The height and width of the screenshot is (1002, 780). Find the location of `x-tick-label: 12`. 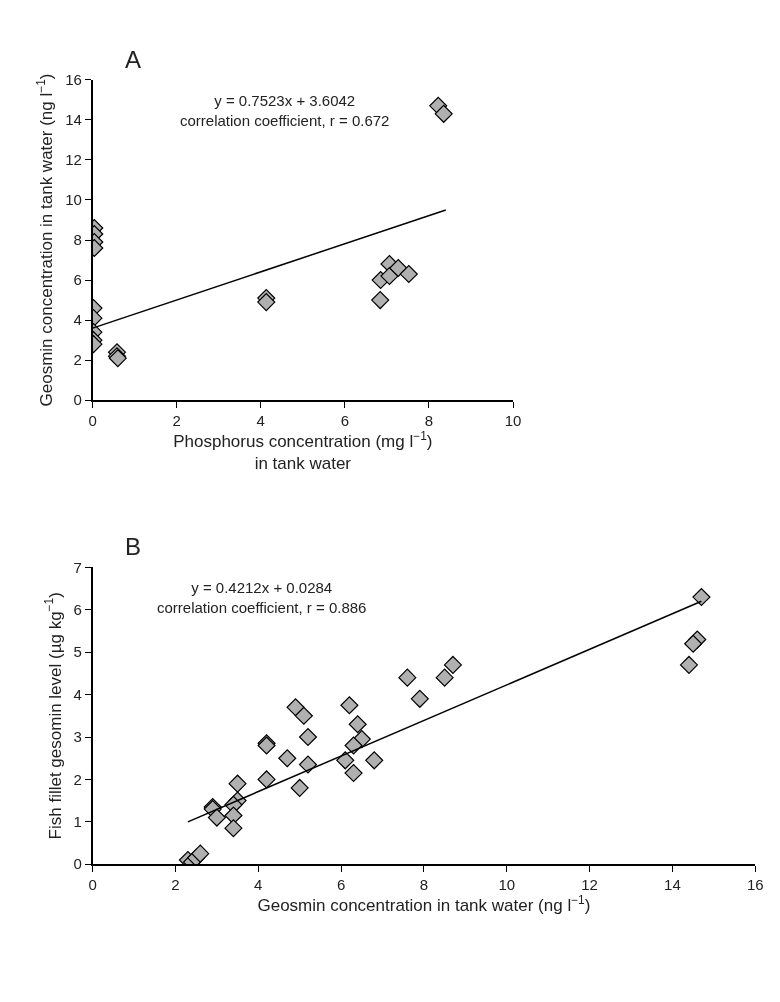

x-tick-label: 12 is located at coordinates (589, 884).